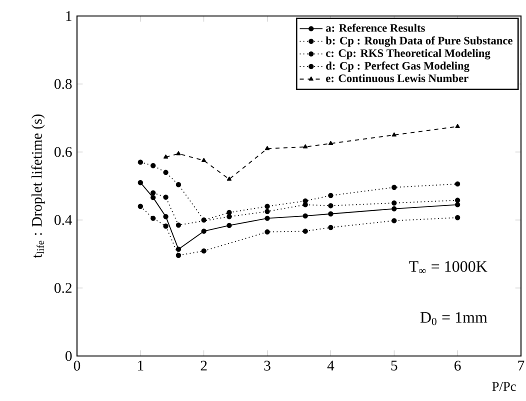  Describe the element at coordinates (267, 365) in the screenshot. I see `x-tick-label: 3` at that location.